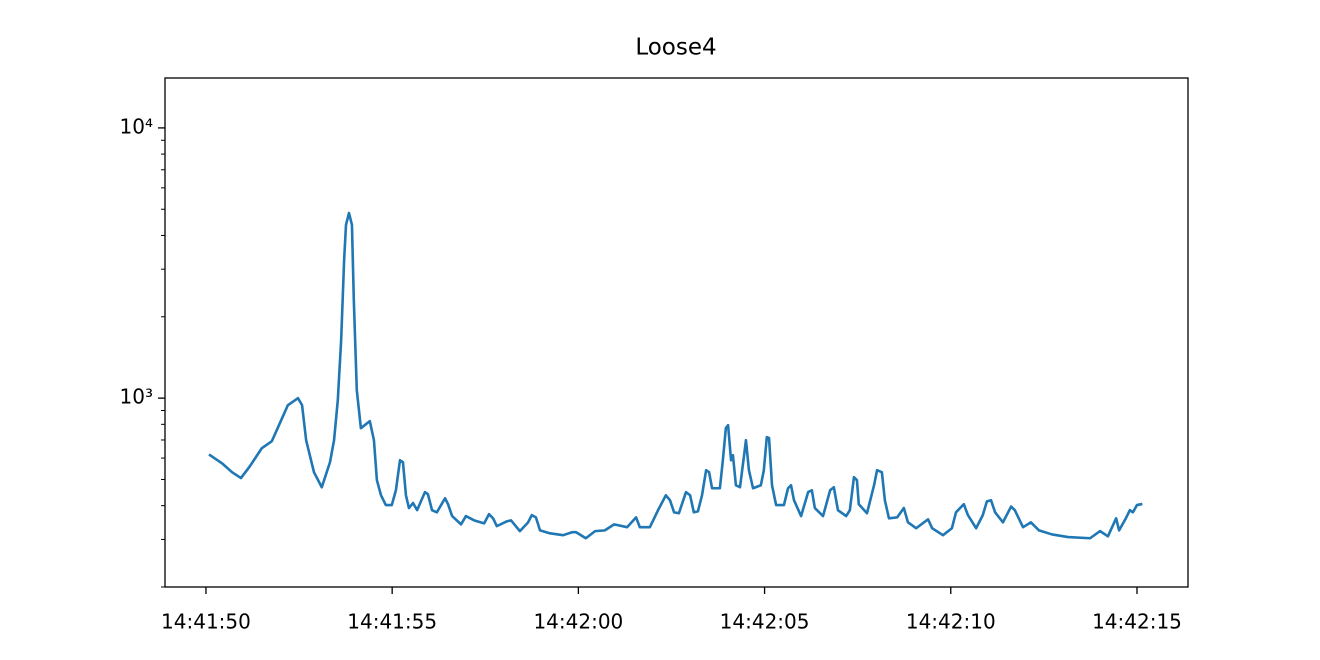  Describe the element at coordinates (392, 622) in the screenshot. I see `x-tick-label: 14:41:55` at that location.